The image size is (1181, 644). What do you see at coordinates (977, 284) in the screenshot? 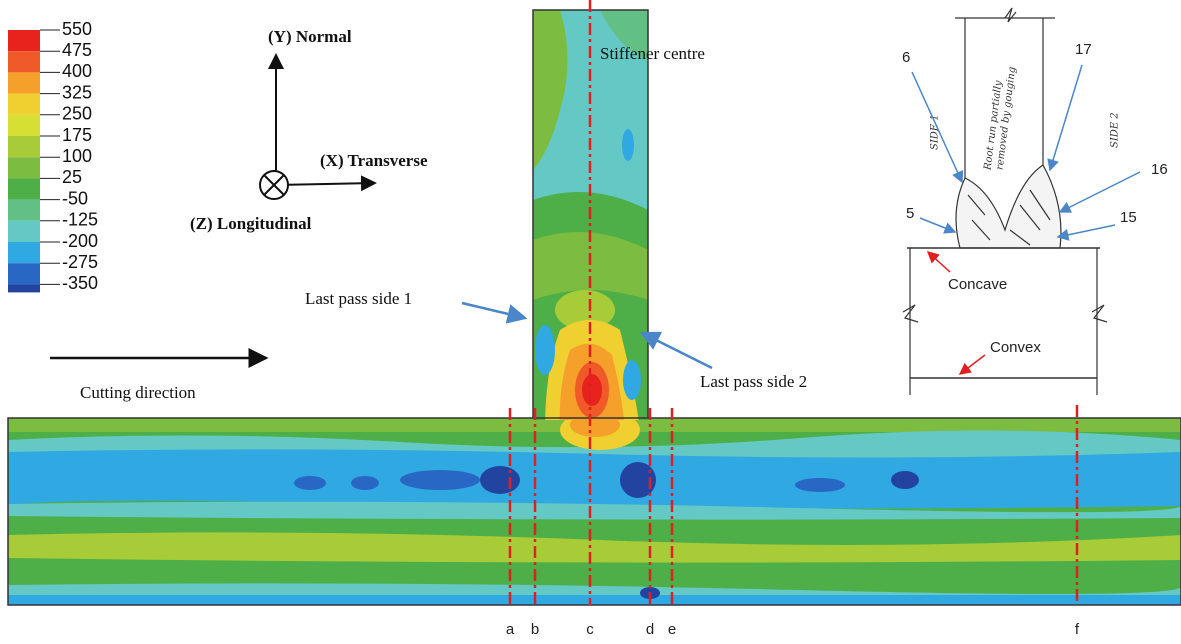
I see `sketch-label: Concave` at bounding box center [977, 284].